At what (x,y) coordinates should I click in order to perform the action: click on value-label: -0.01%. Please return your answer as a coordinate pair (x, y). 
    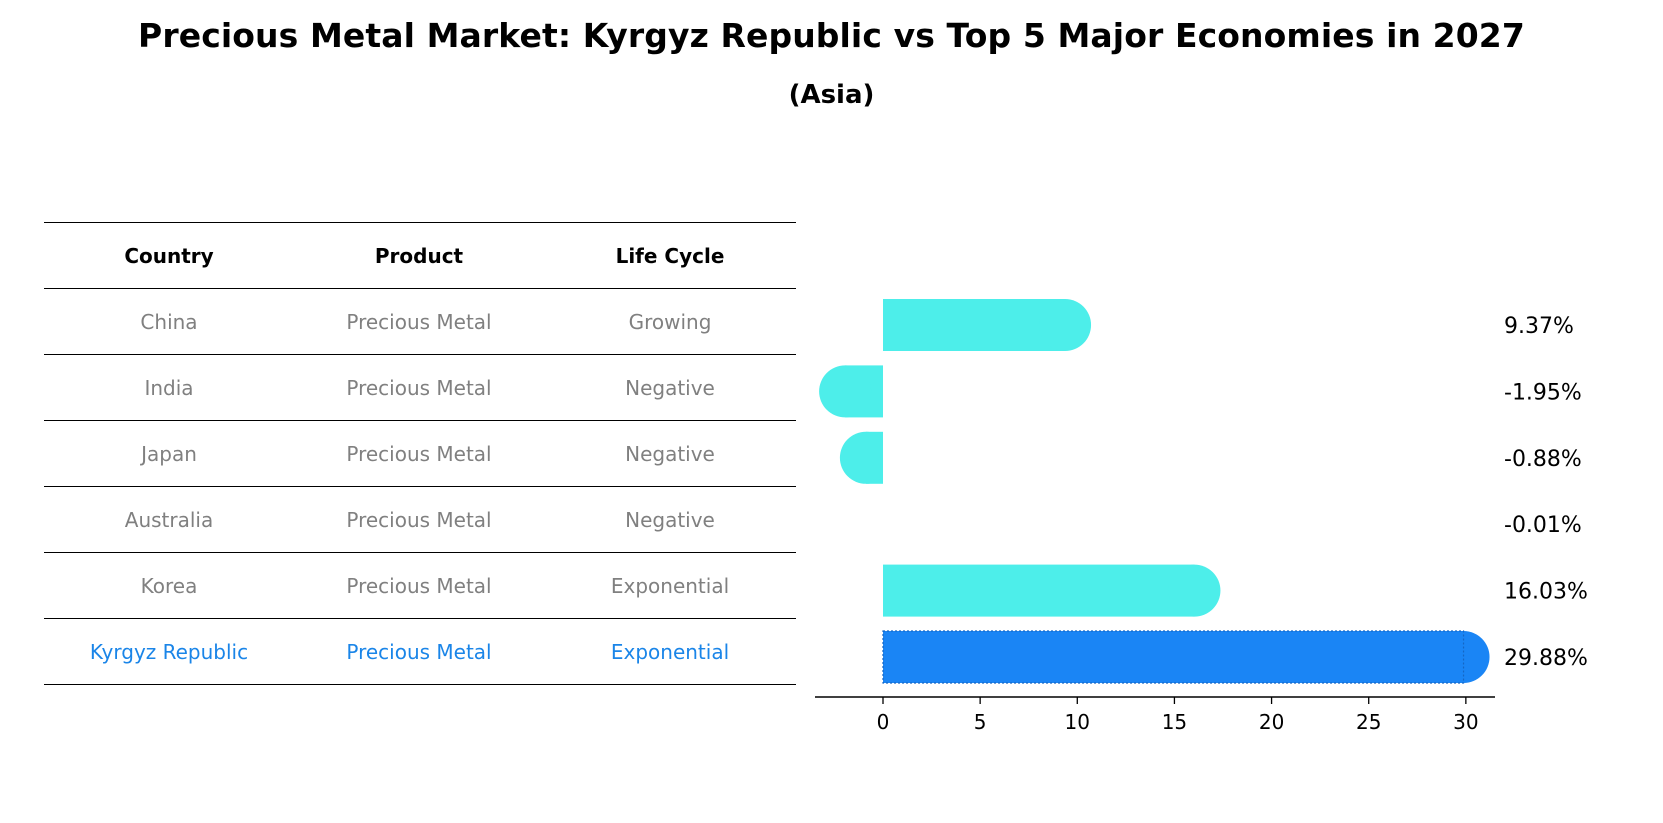
    Looking at the image, I should click on (1543, 525).